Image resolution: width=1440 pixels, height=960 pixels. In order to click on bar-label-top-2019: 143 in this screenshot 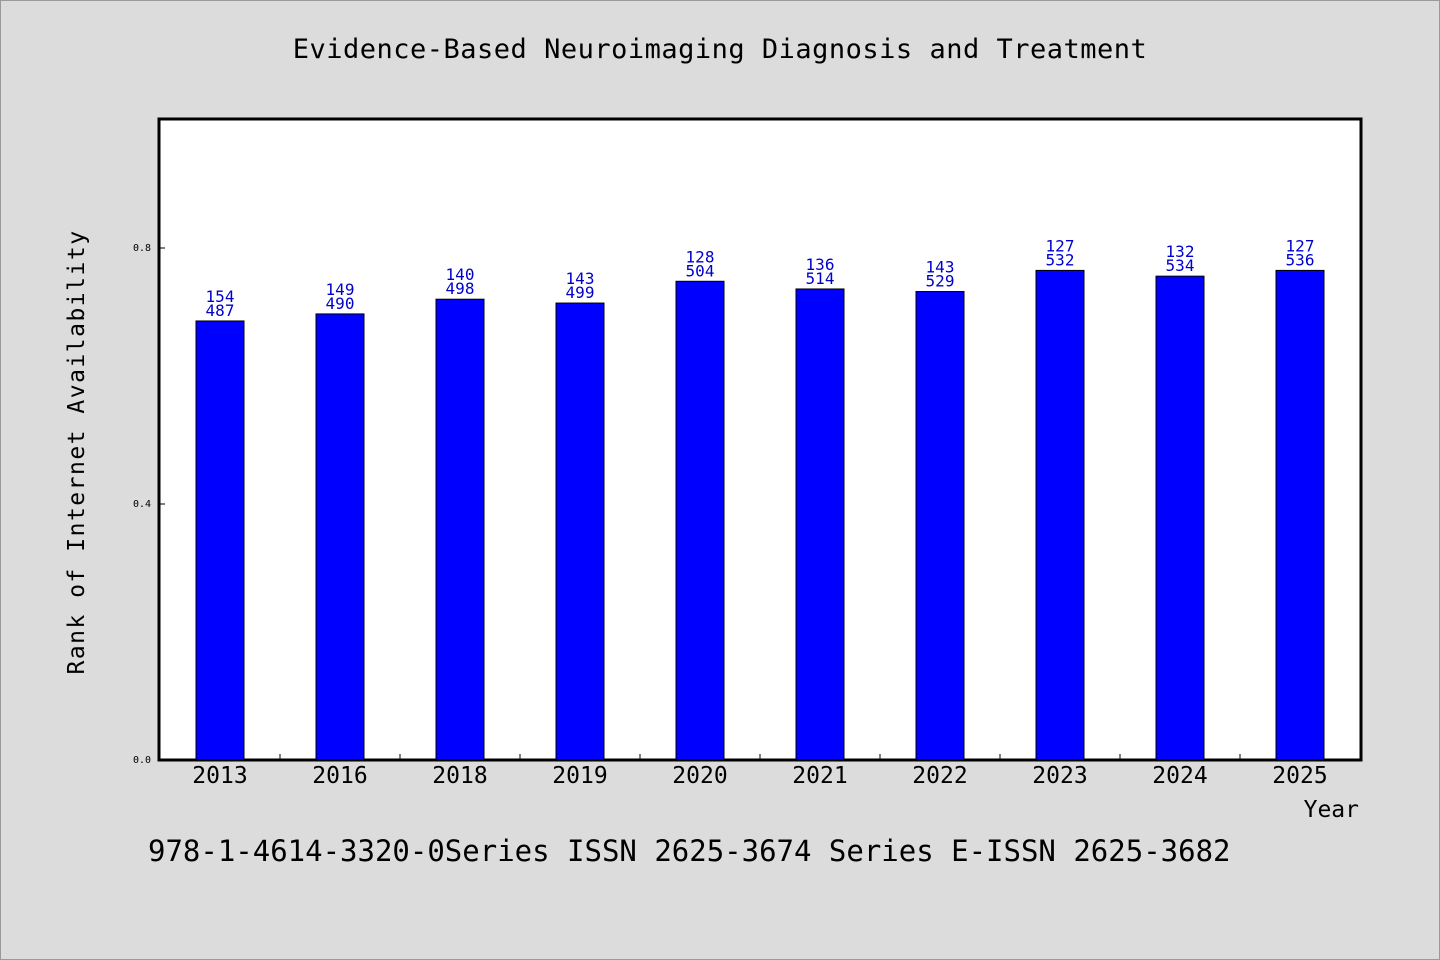, I will do `click(580, 278)`.